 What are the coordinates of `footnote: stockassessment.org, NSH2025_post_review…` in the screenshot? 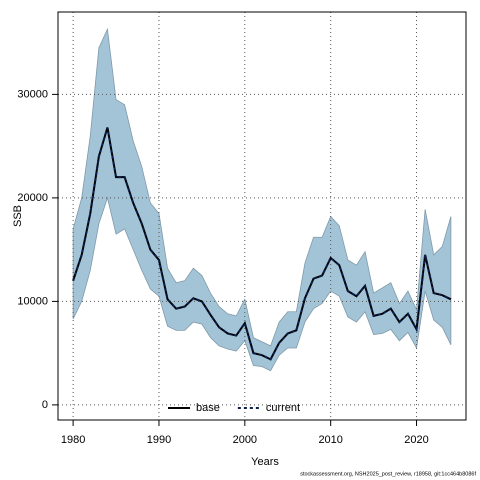 It's located at (388, 474).